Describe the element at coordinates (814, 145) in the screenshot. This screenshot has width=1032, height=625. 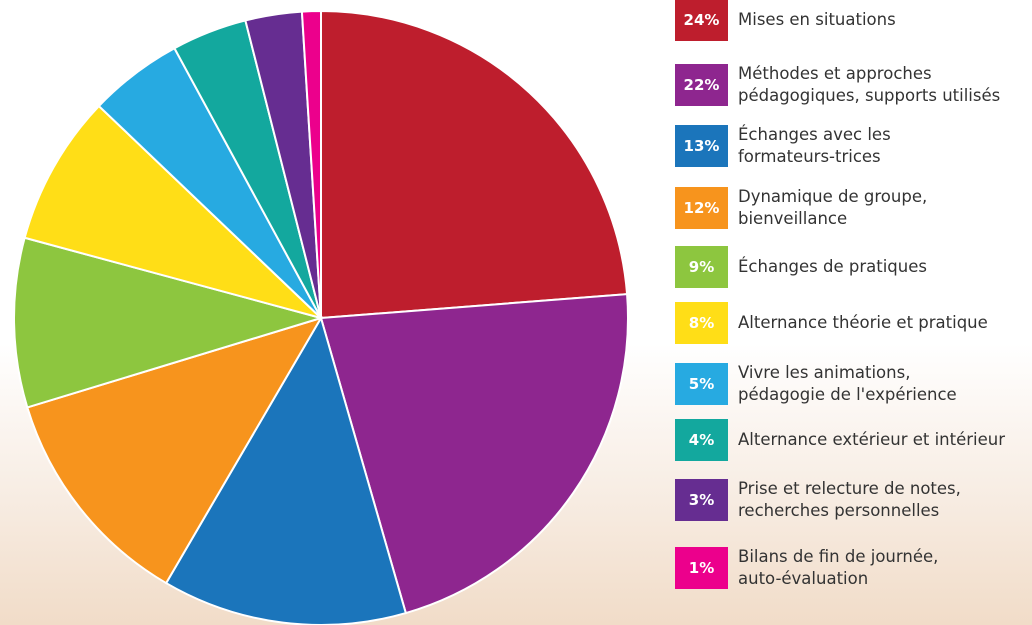
I see `legend-label: Échanges avec les formateurs-trices` at that location.